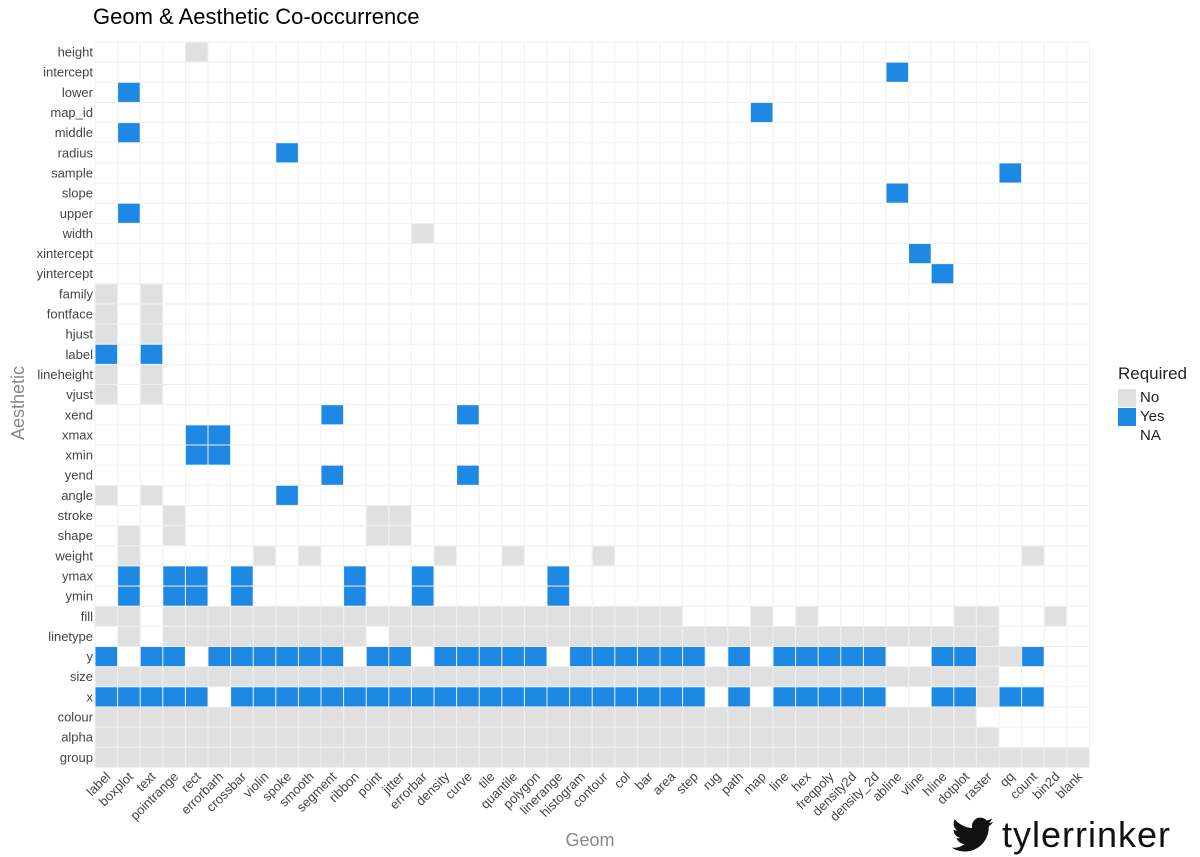 The width and height of the screenshot is (1200, 857). I want to click on heatmap-cell-map_id-map, so click(761, 112).